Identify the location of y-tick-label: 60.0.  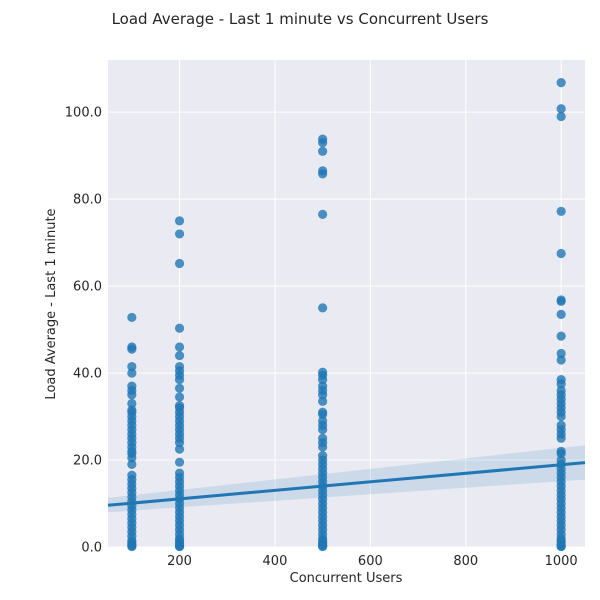
(87, 287).